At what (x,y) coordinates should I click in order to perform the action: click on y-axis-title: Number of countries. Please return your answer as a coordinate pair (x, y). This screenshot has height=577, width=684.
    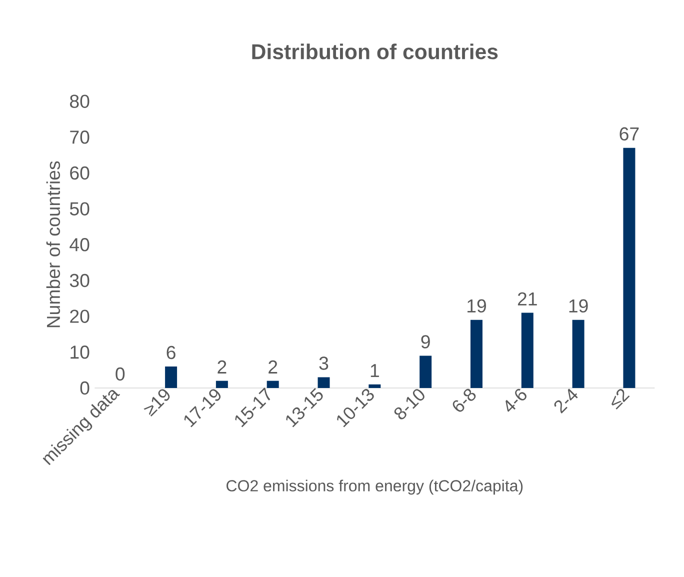
    Looking at the image, I should click on (53, 244).